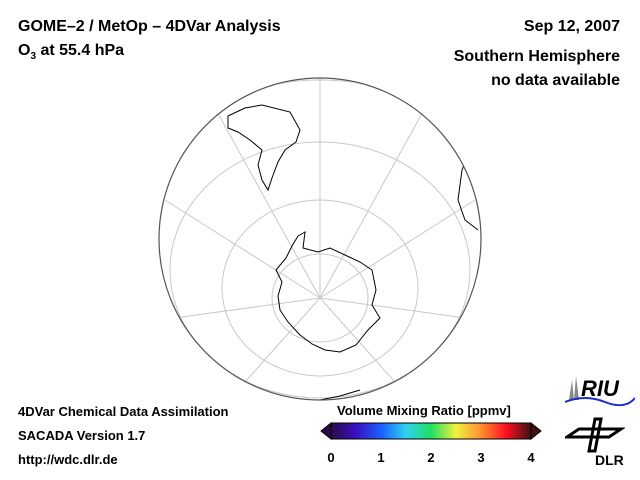 Image resolution: width=640 pixels, height=480 pixels. Describe the element at coordinates (331, 457) in the screenshot. I see `colorbar-tick-label: 0` at that location.